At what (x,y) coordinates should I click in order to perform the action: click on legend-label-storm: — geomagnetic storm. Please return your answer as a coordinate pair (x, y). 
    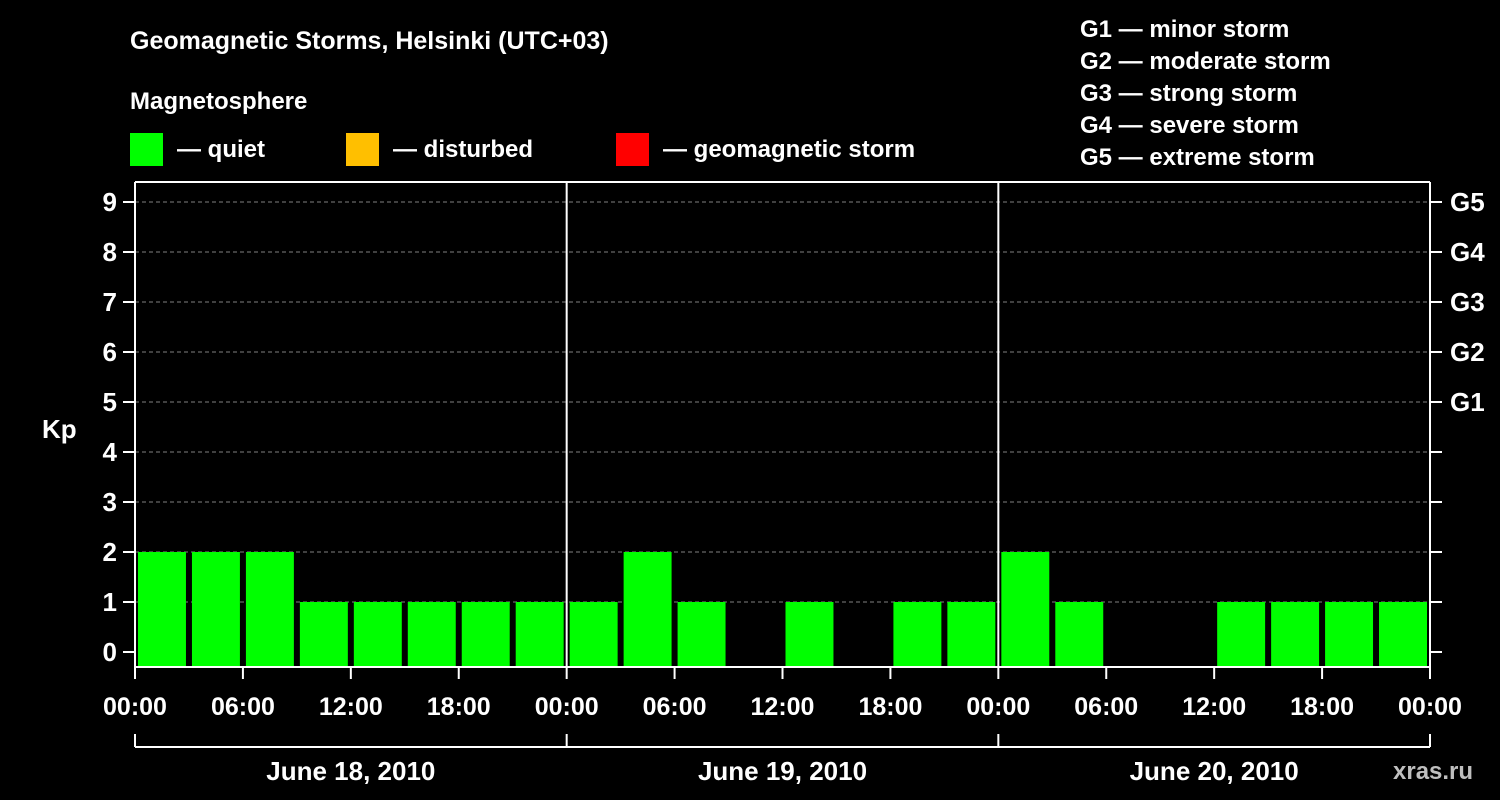
    Looking at the image, I should click on (789, 149).